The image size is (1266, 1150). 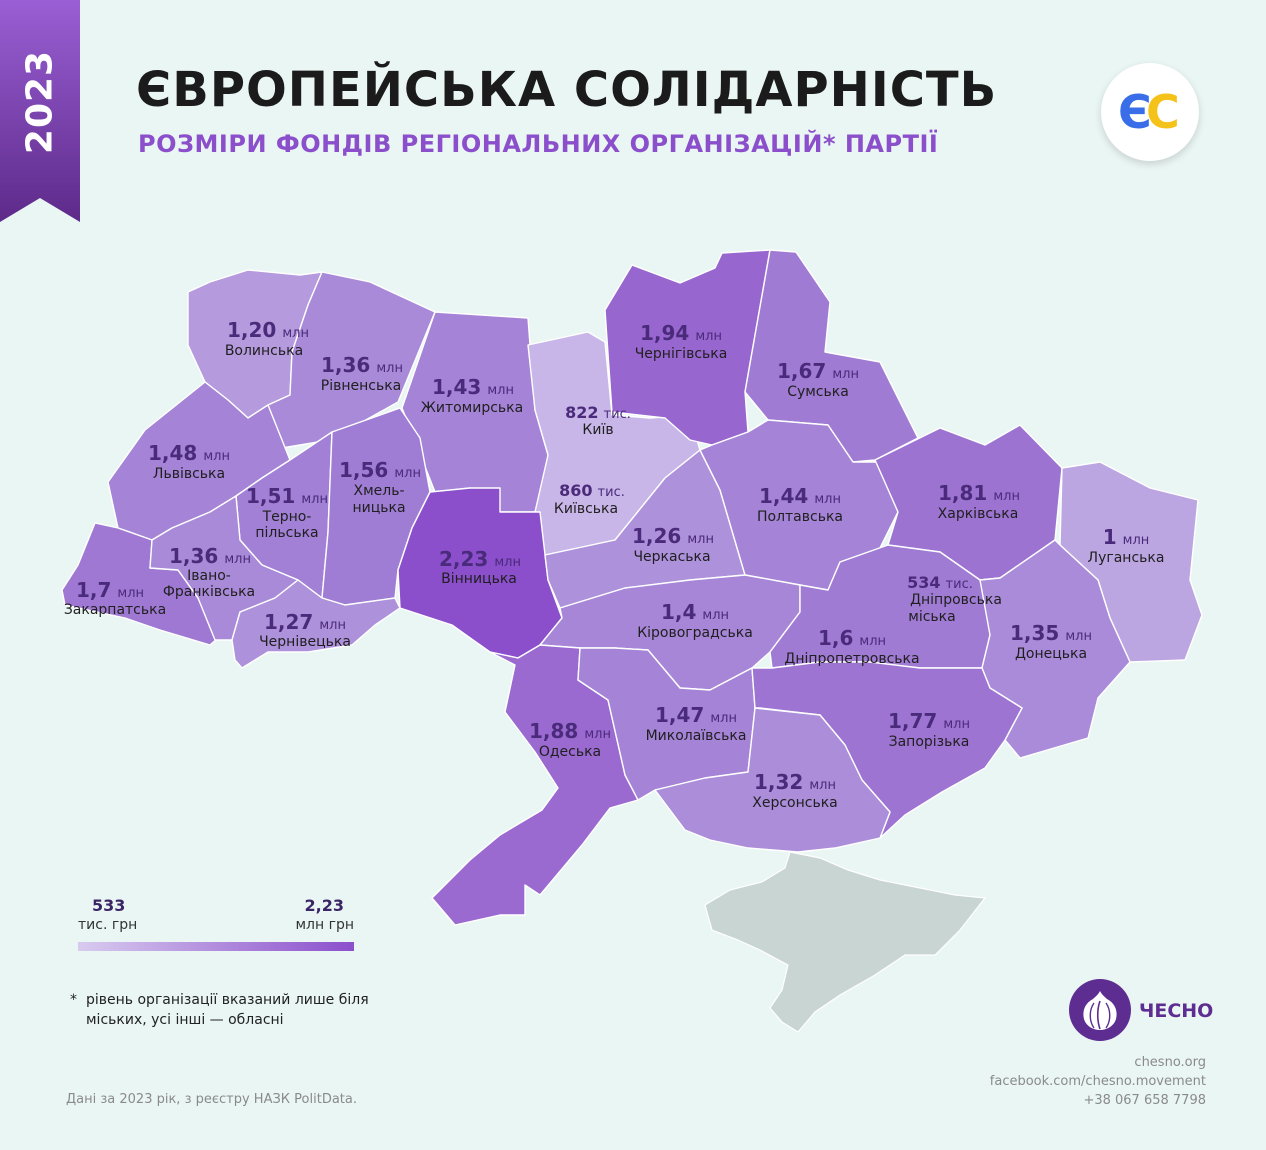 I want to click on region-label-sumska: 1,67 млн Сумська, so click(x=818, y=379).